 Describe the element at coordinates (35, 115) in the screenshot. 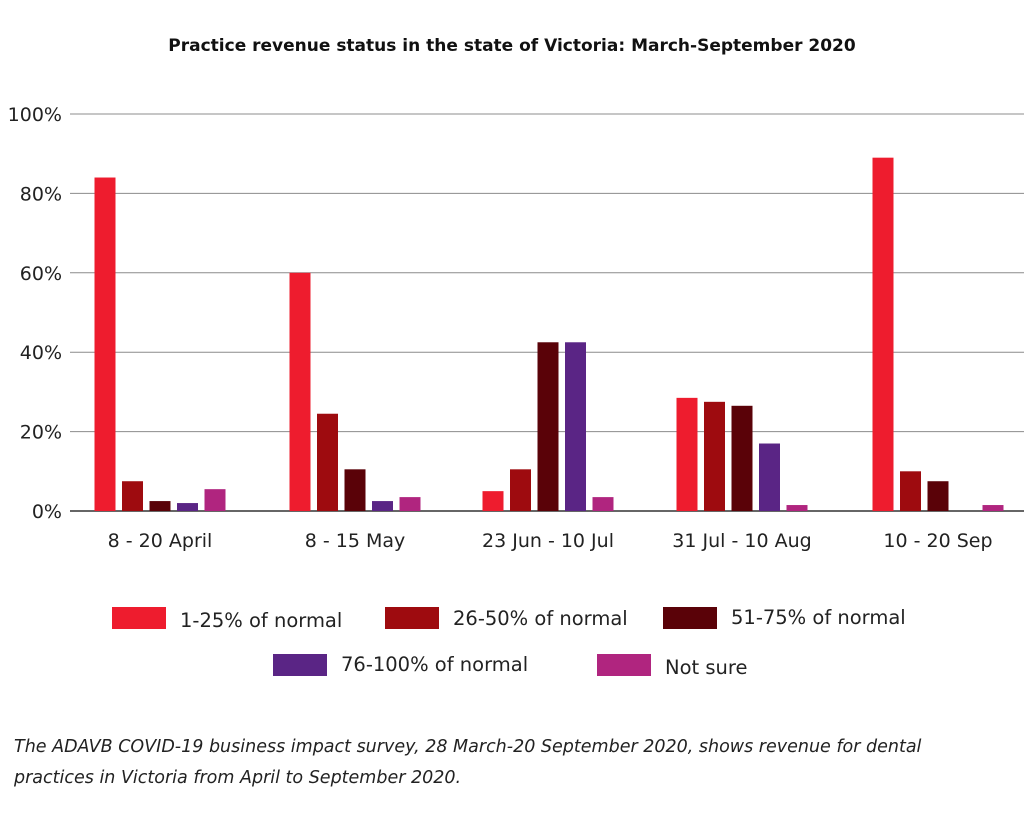

I see `y-tick-label: 100%` at that location.